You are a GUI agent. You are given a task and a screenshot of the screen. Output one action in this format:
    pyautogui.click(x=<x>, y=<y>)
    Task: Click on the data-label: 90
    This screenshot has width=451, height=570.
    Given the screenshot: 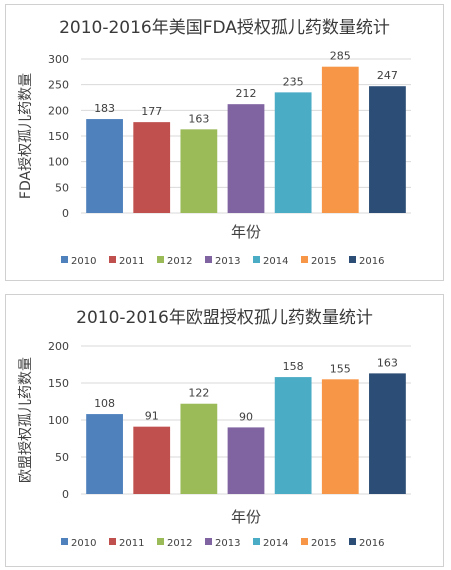 What is the action you would take?
    pyautogui.click(x=246, y=416)
    